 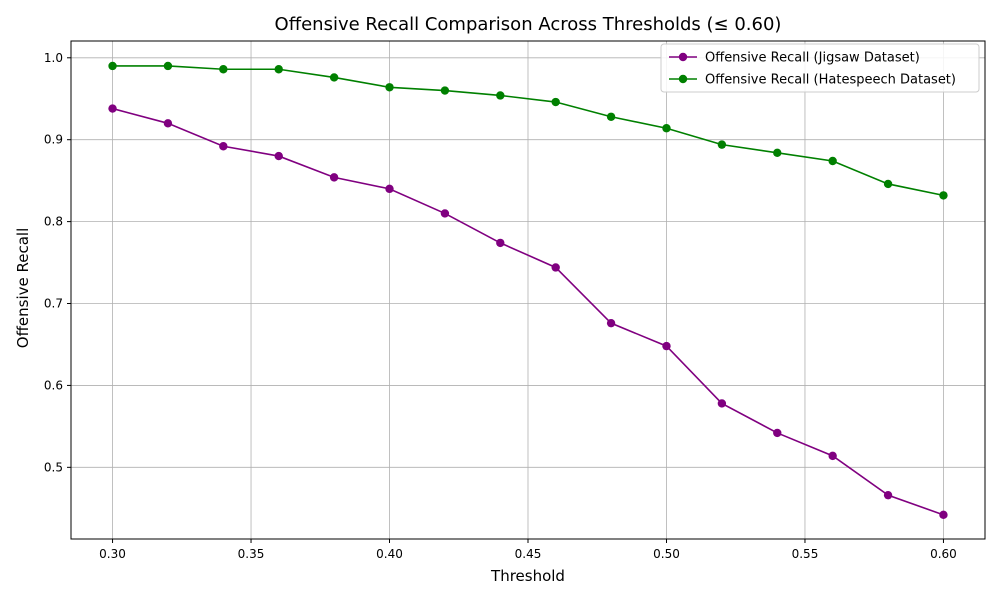 I want to click on x-tick-label: 0.40, so click(x=389, y=554).